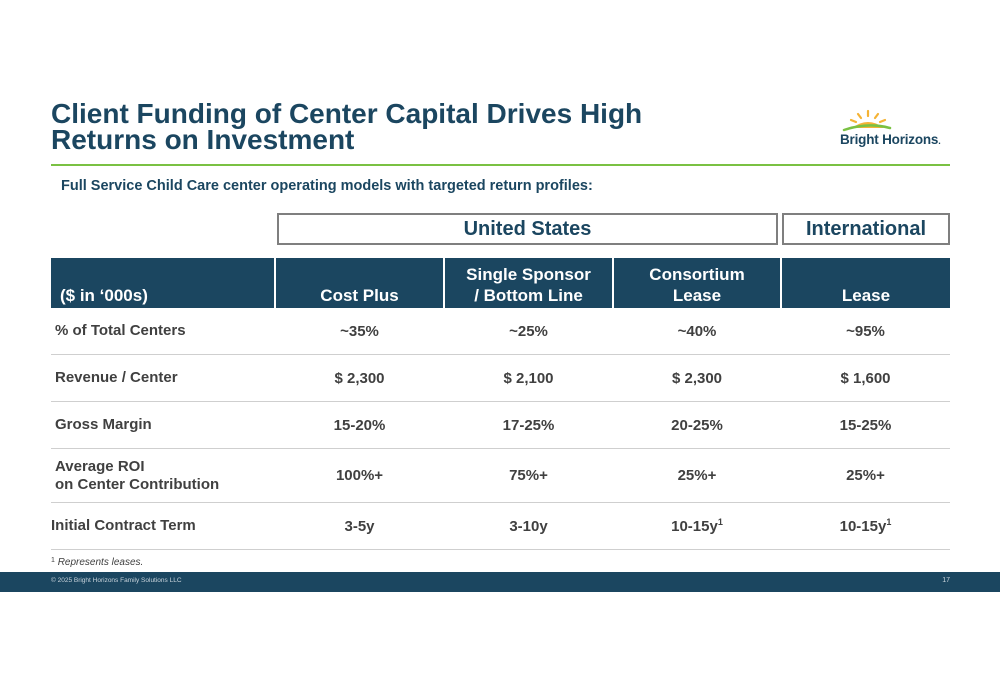 The height and width of the screenshot is (685, 1000). Describe the element at coordinates (359, 331) in the screenshot. I see `table-cell: ~35%` at that location.